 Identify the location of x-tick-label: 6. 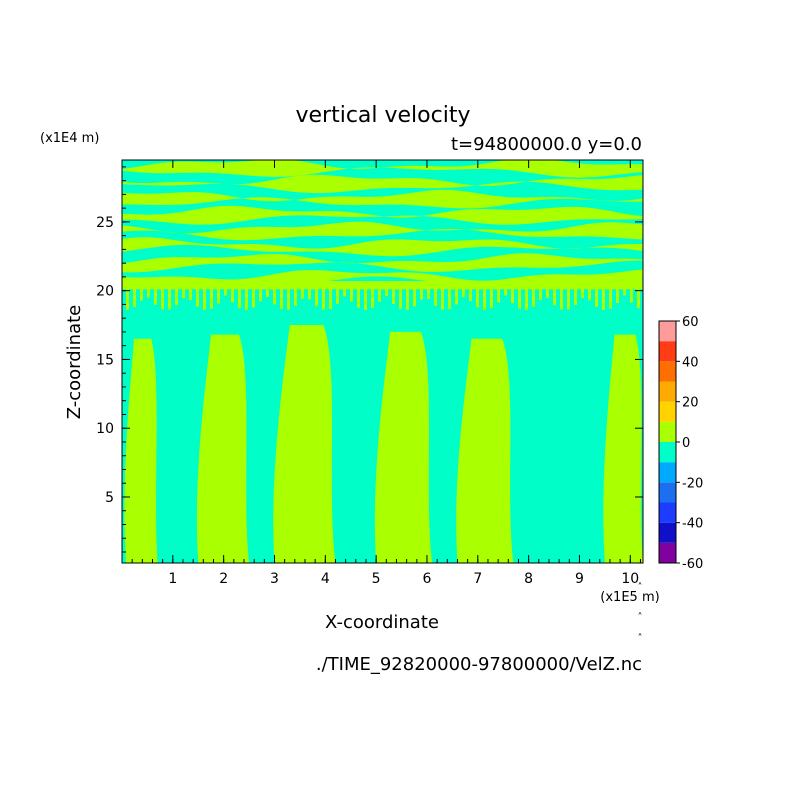
(427, 579).